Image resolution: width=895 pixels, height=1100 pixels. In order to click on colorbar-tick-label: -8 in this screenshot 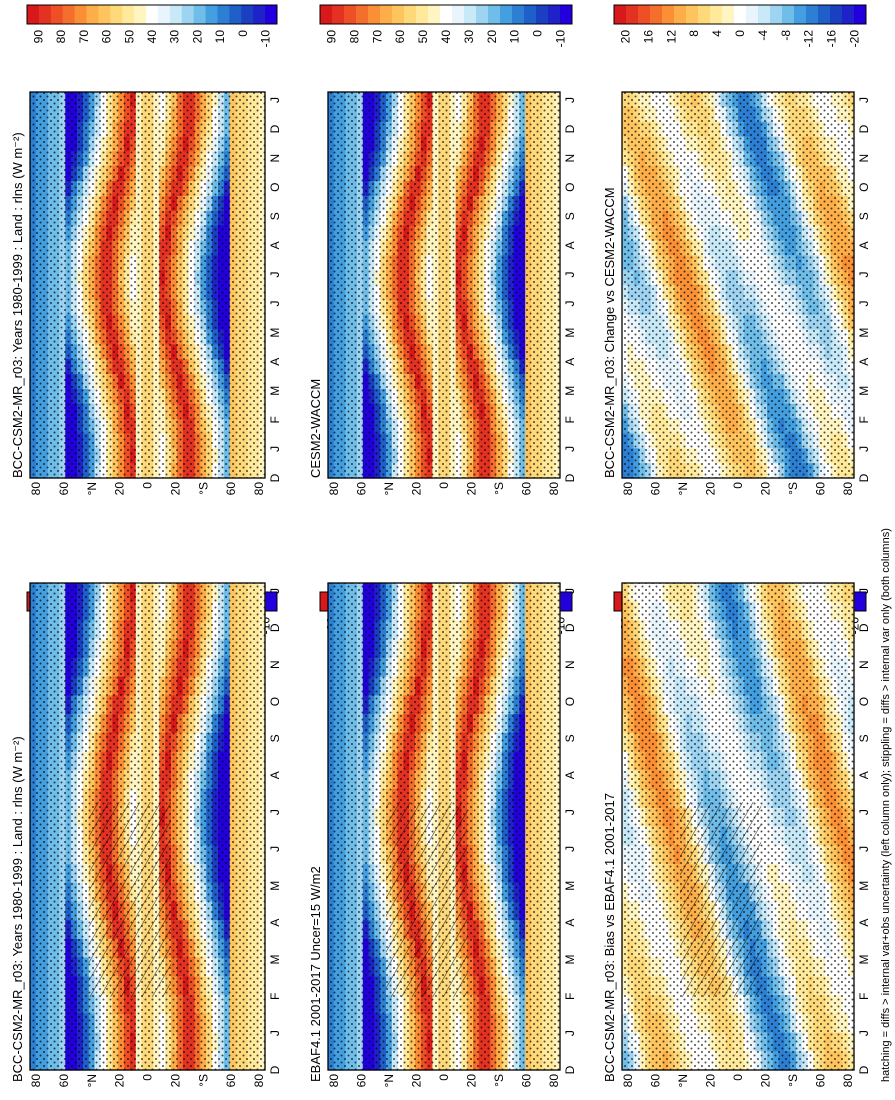, I will do `click(786, 35)`.